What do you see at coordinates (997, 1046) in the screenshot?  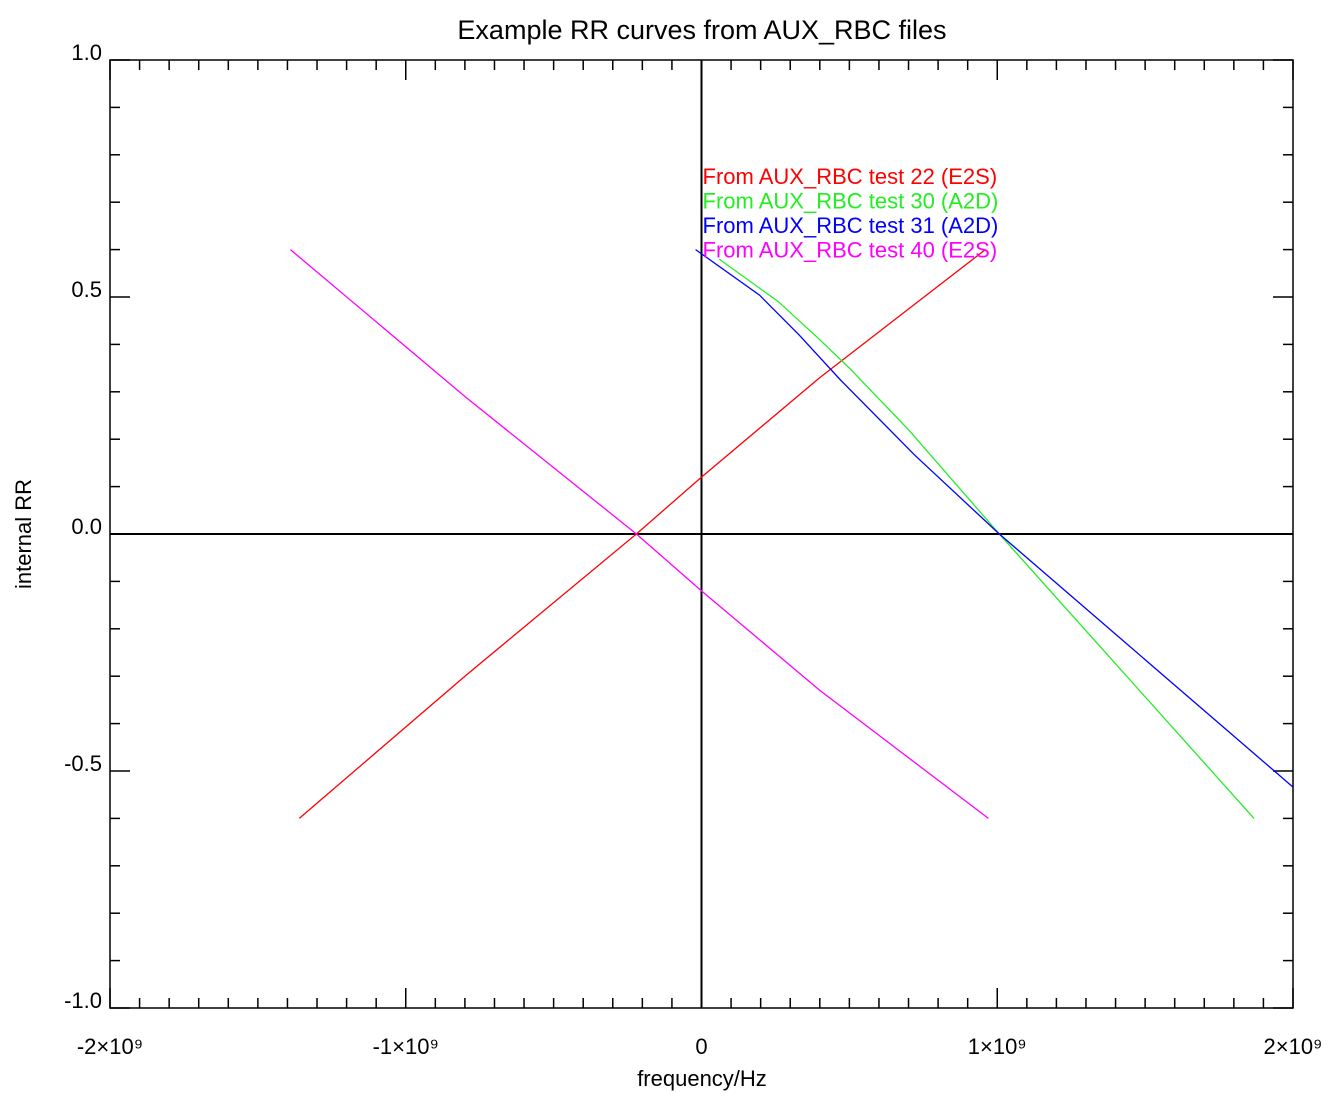 I see `x-tick-label: 1×10⁹` at bounding box center [997, 1046].